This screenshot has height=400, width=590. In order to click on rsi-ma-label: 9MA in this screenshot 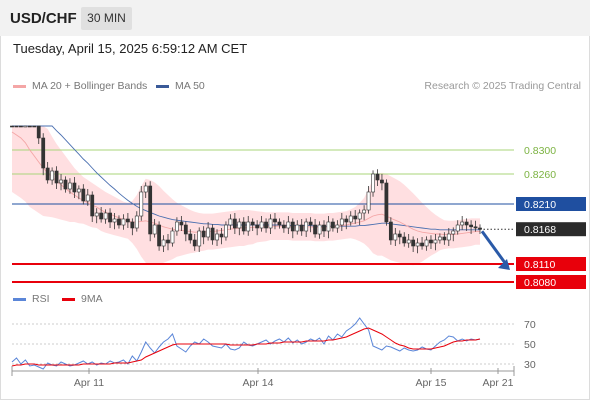, I will do `click(92, 299)`.